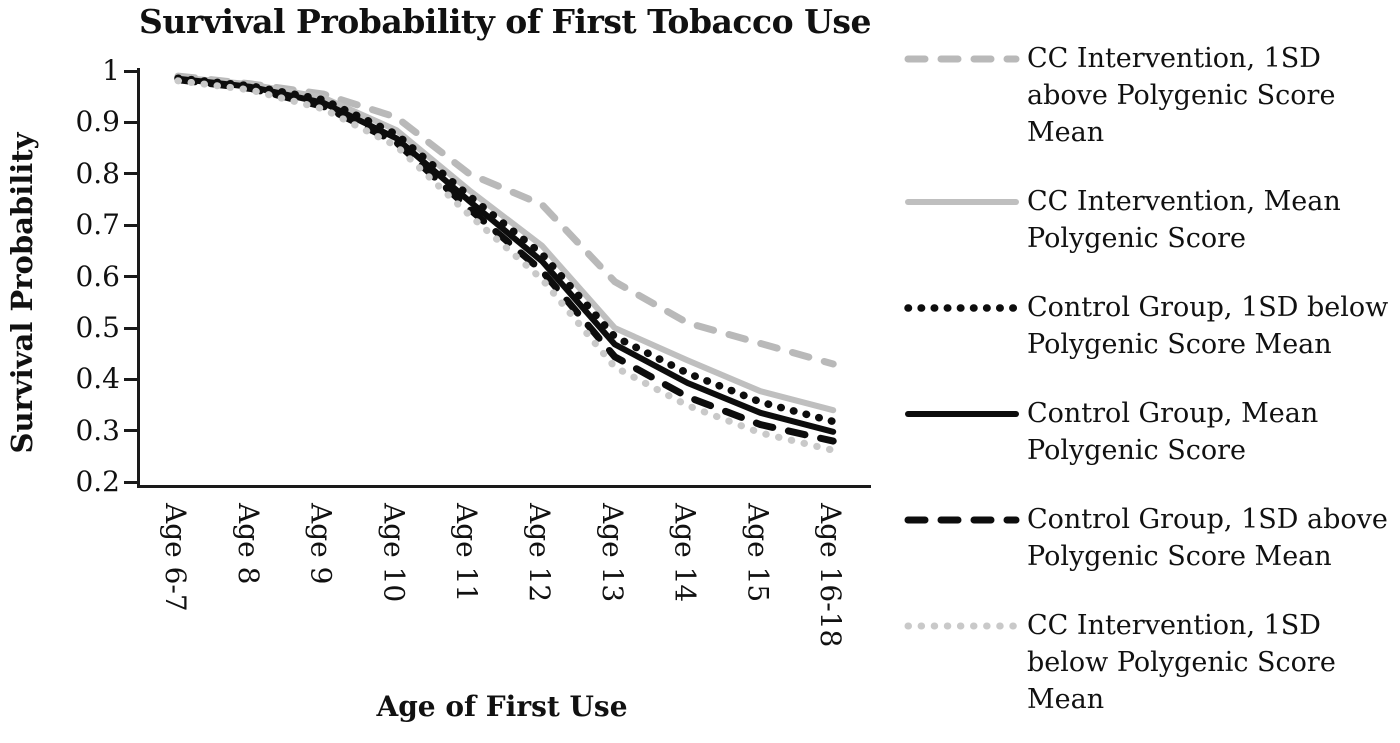 The width and height of the screenshot is (1400, 743). Describe the element at coordinates (97, 430) in the screenshot. I see `y-tick-label: 0.3` at that location.